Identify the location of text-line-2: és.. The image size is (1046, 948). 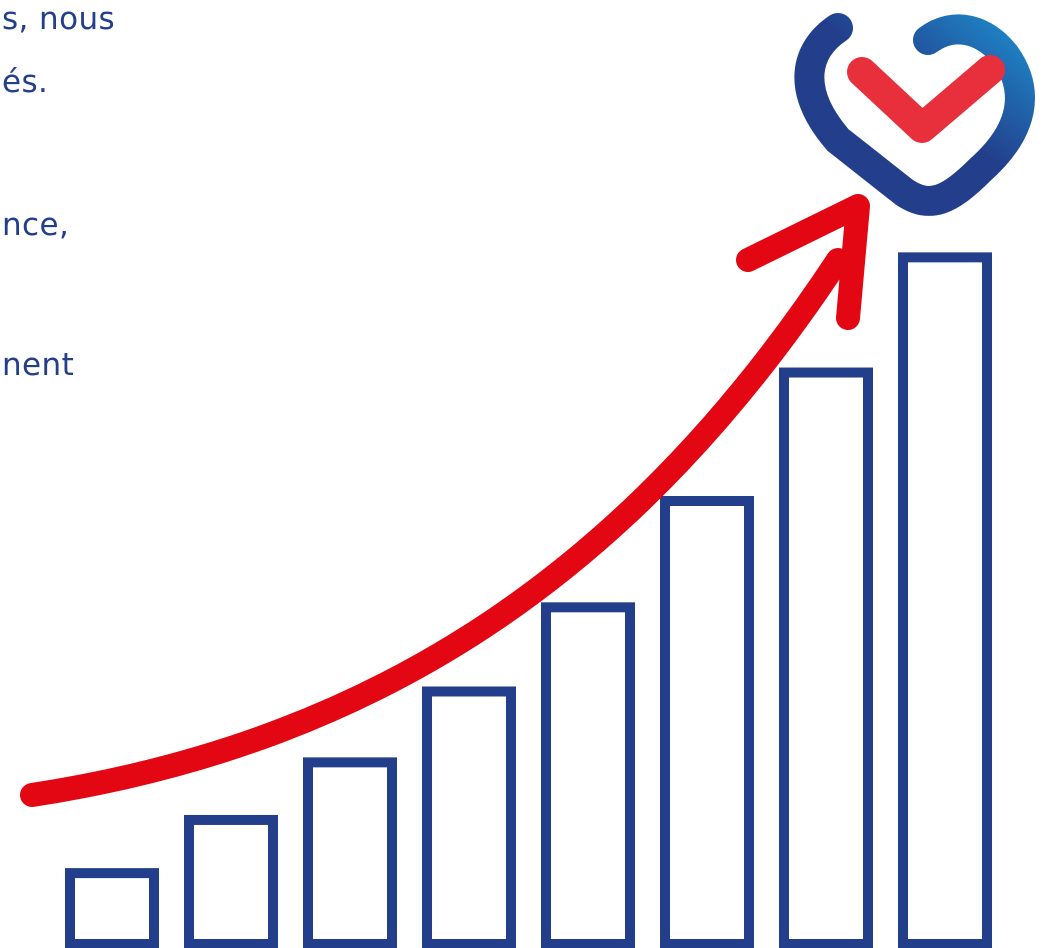
(25, 82).